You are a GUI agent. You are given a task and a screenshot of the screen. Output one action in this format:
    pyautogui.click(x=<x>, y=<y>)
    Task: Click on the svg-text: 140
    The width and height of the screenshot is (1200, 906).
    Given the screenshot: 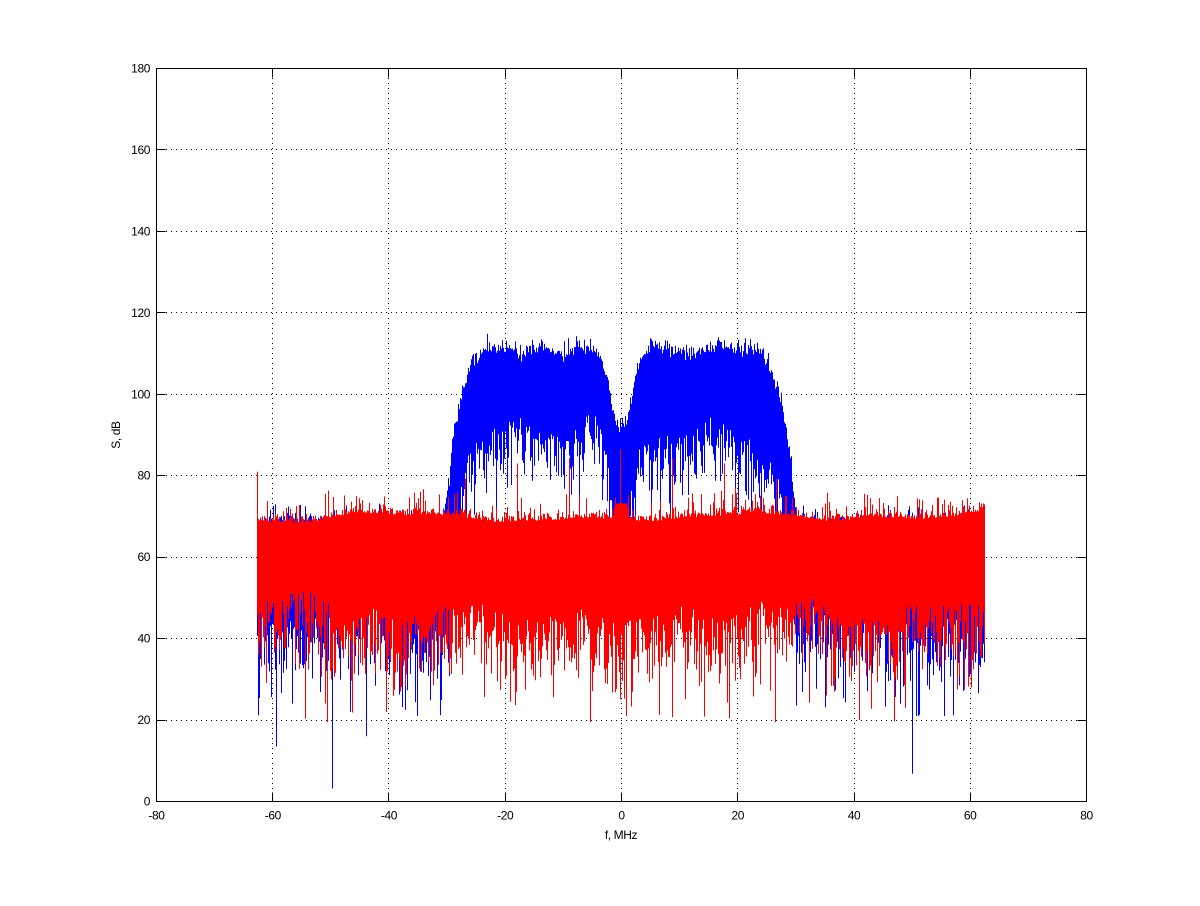 What is the action you would take?
    pyautogui.click(x=141, y=231)
    